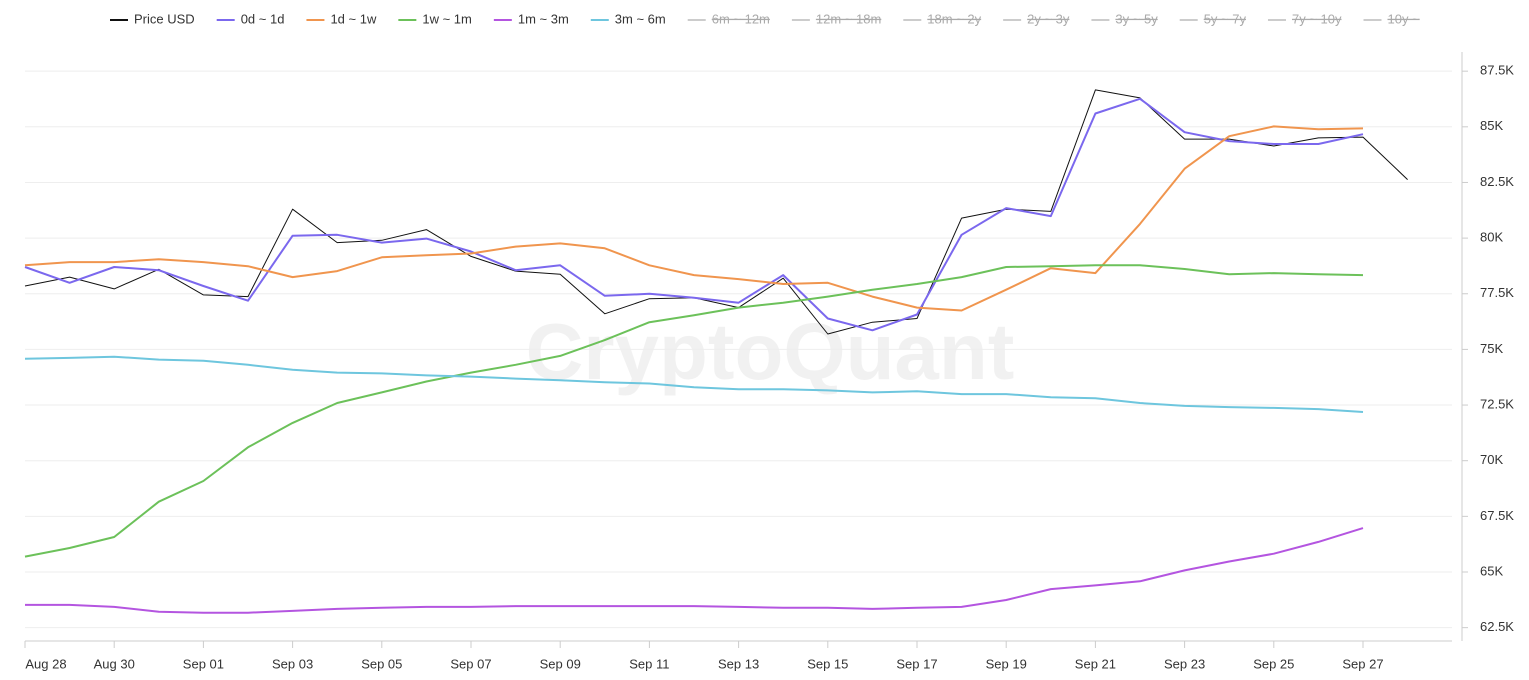 The image size is (1529, 680). I want to click on x-tick-label: Sep 13, so click(738, 663).